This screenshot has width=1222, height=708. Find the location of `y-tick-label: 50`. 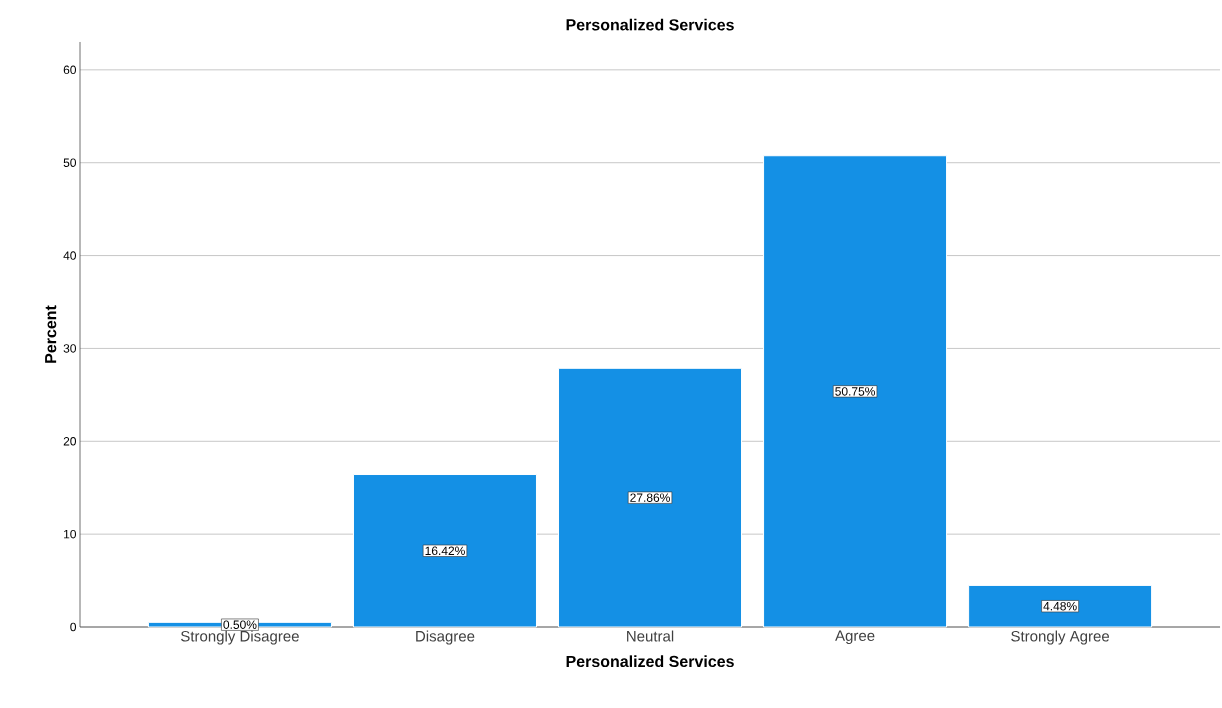

y-tick-label: 50 is located at coordinates (70, 162).